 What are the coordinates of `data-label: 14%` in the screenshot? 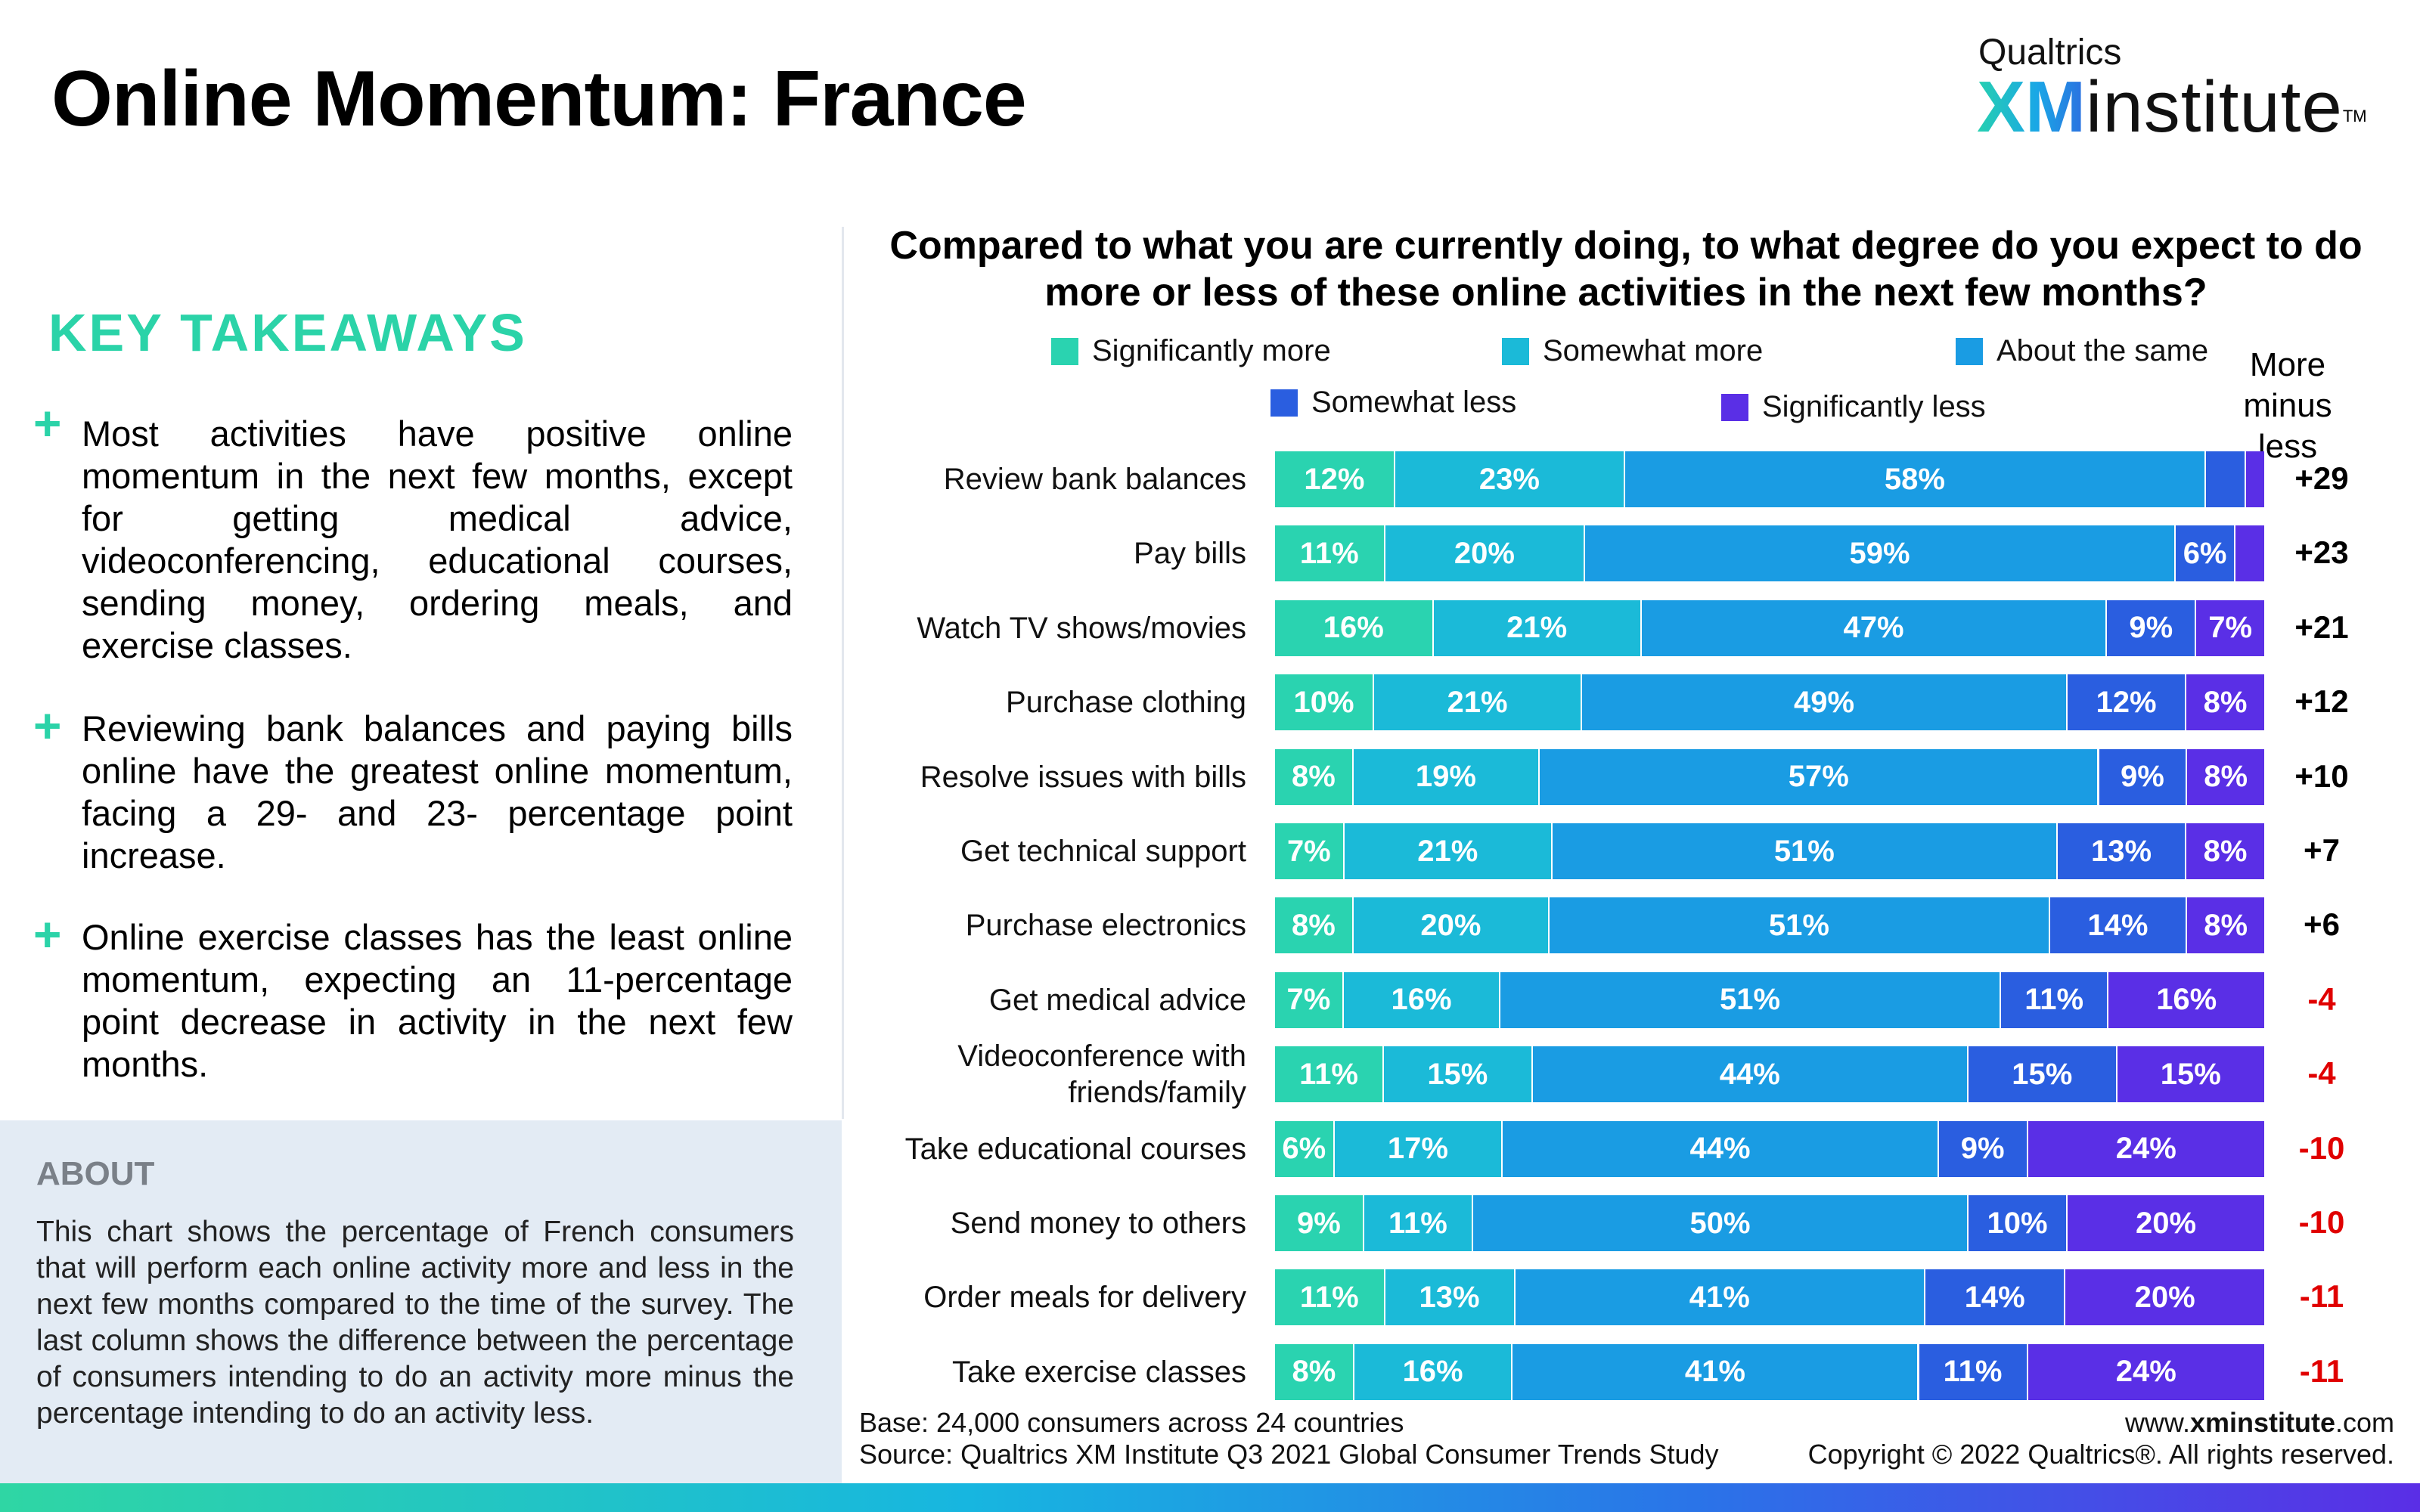 It's located at (1994, 1297).